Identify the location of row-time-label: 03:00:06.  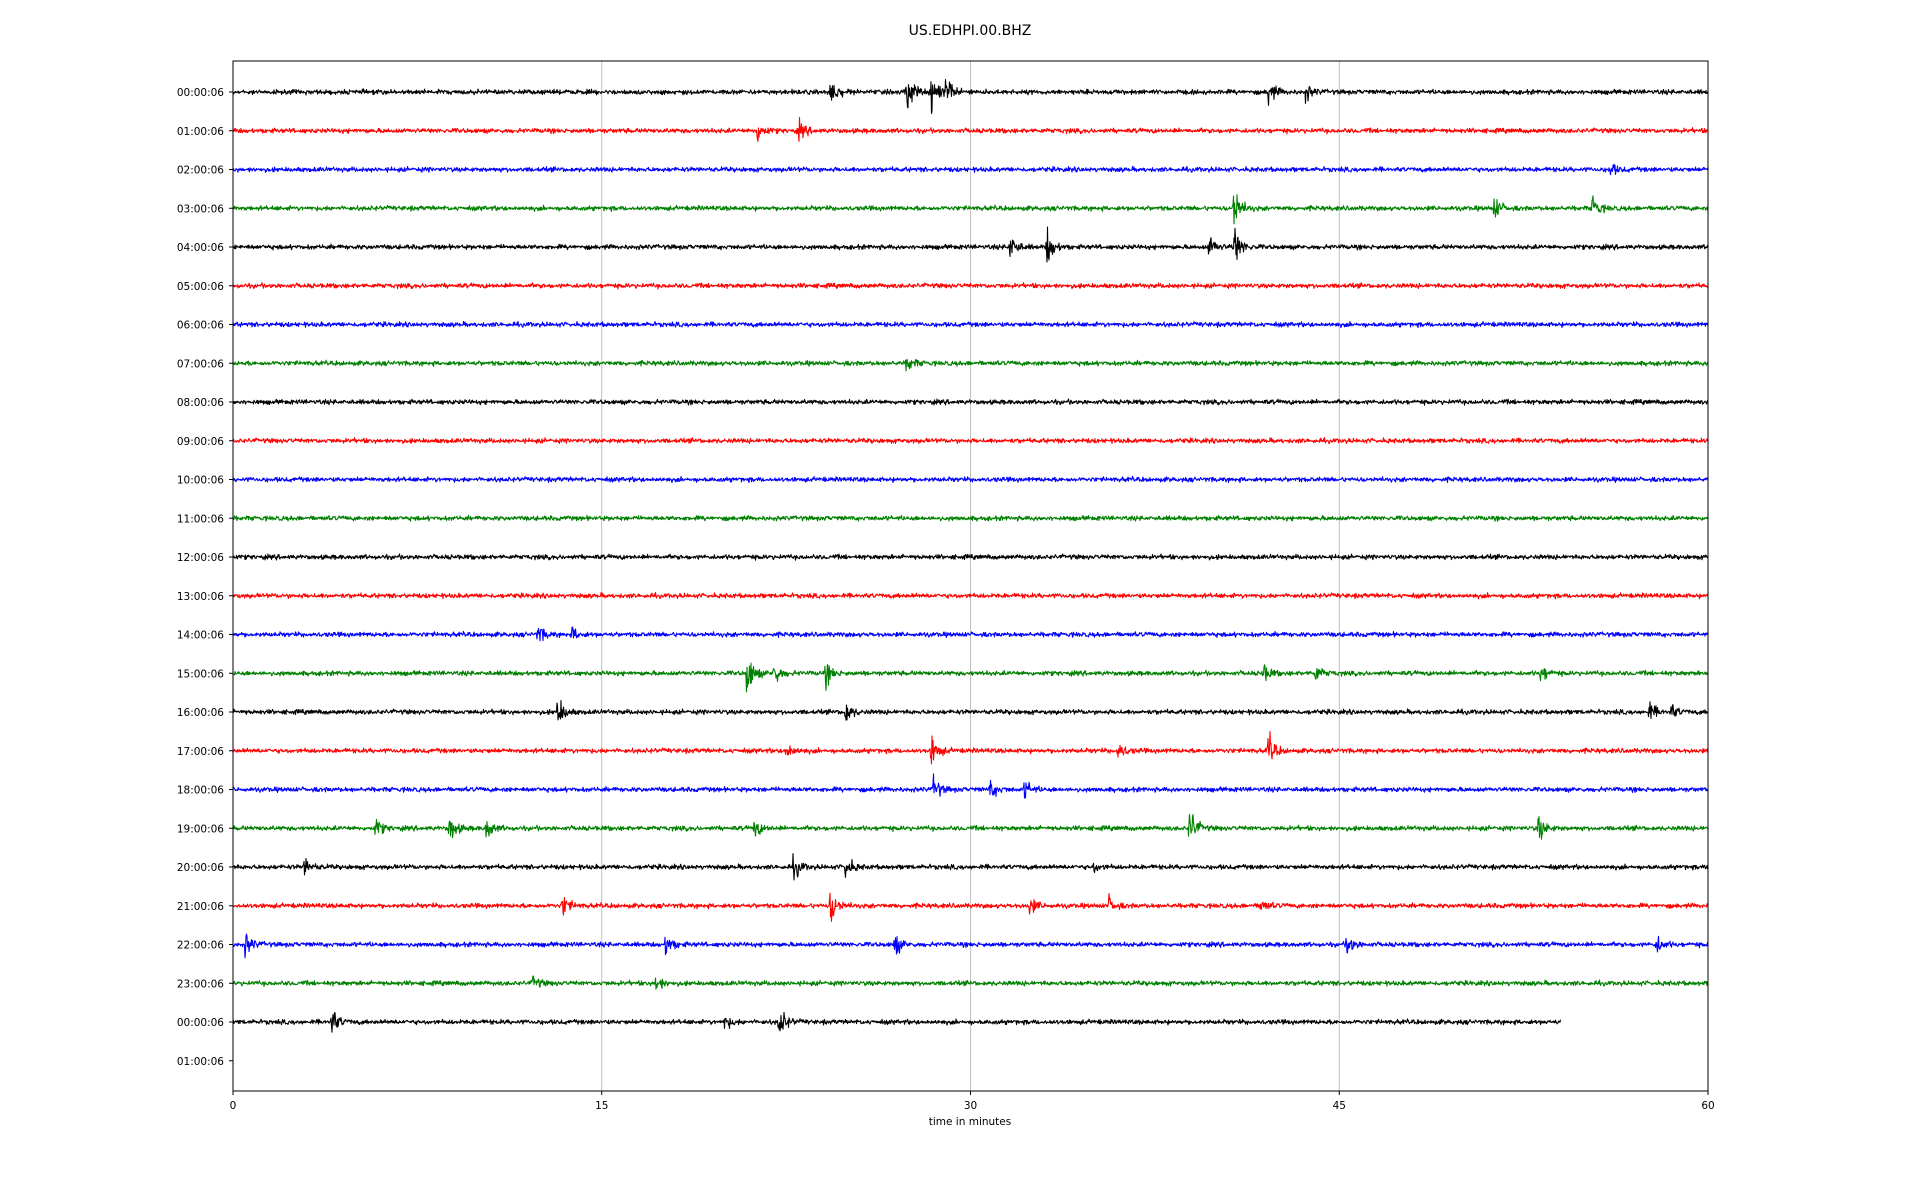
(200, 209).